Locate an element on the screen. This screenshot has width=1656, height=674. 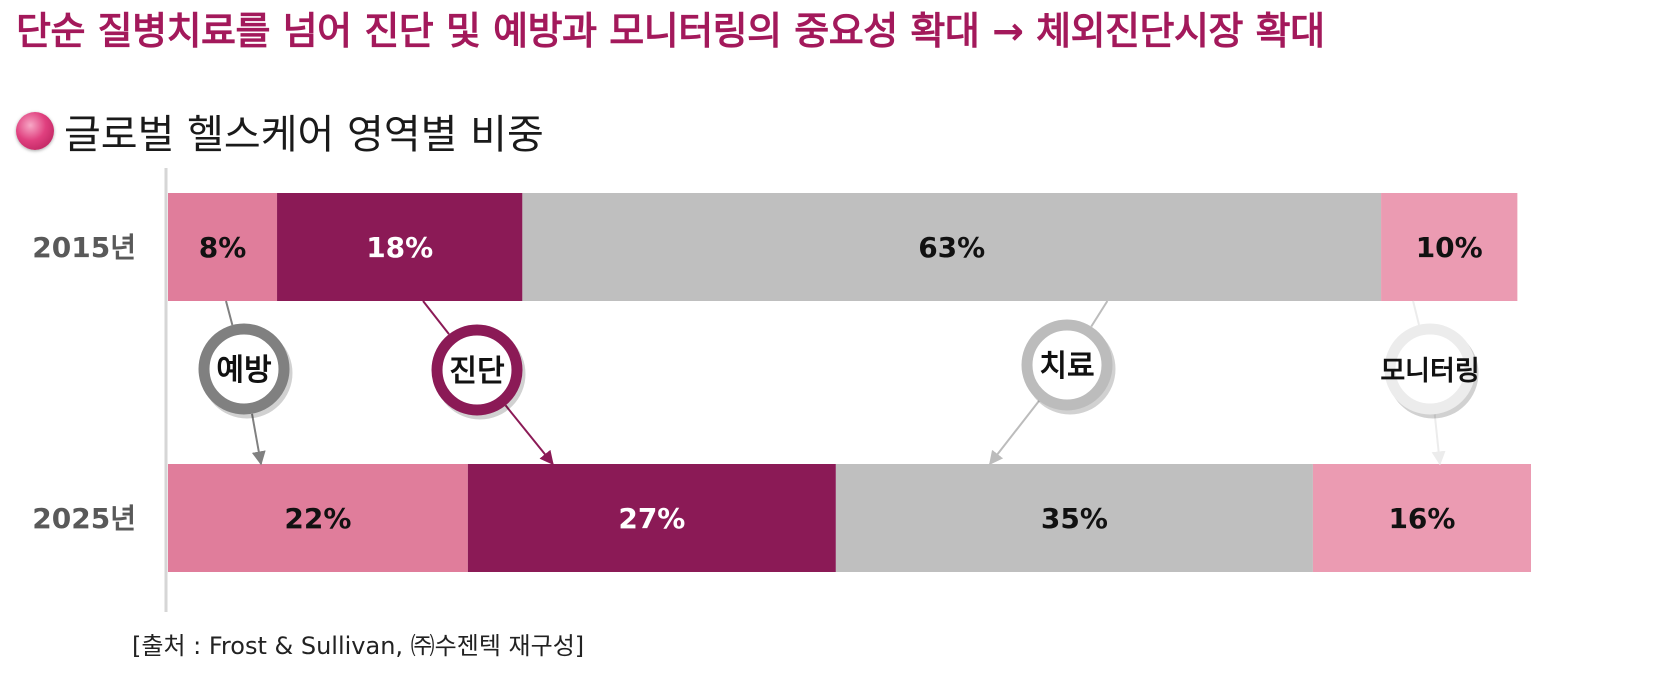
data-label: 18% is located at coordinates (399, 247).